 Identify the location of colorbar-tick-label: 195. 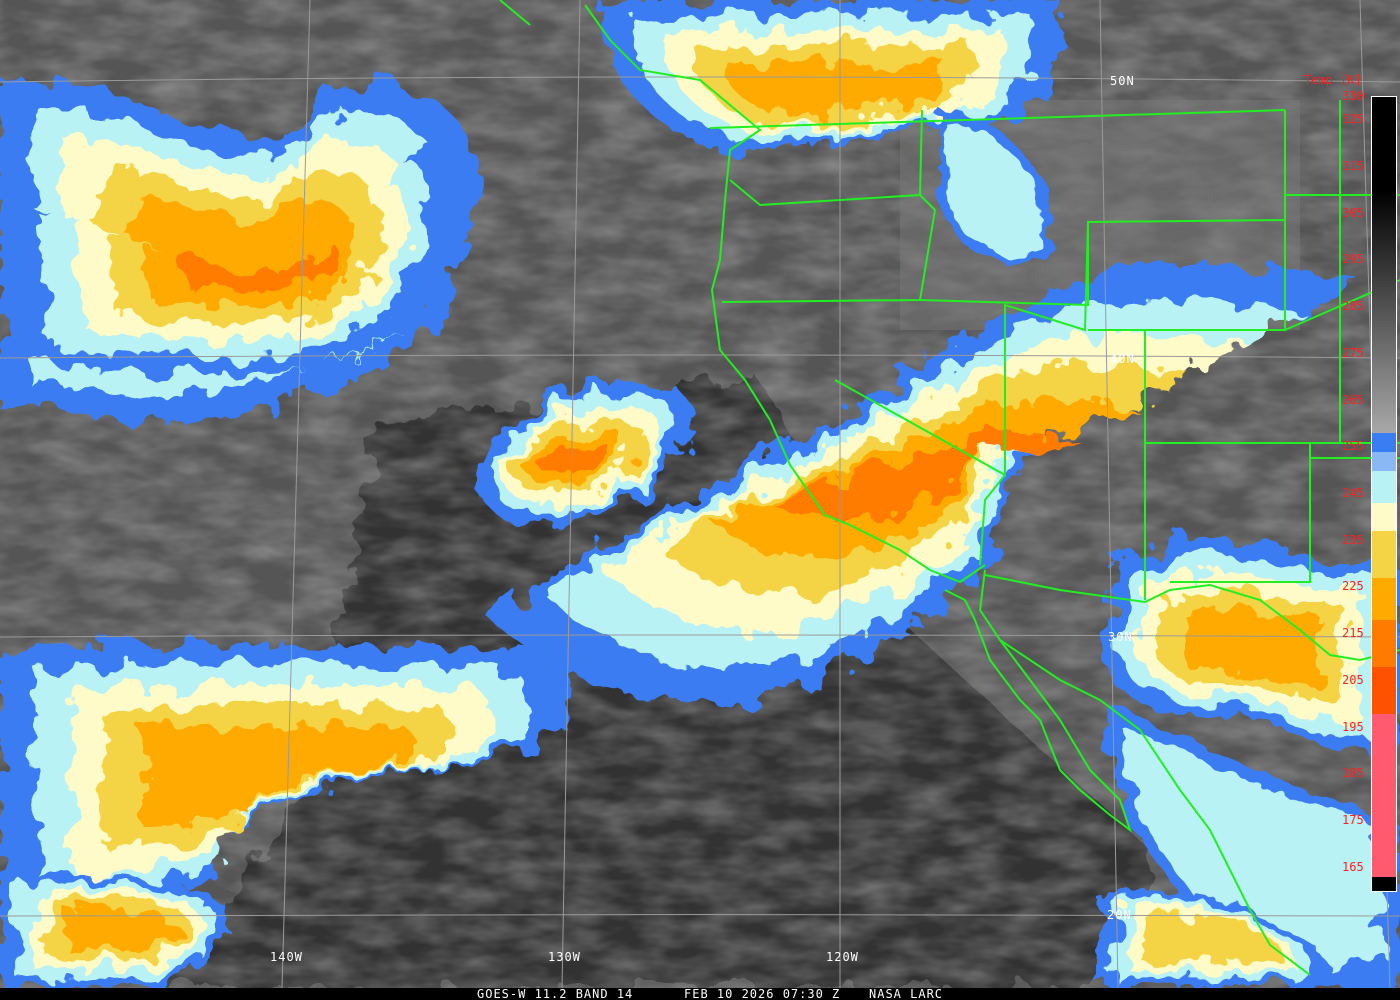
(1353, 726).